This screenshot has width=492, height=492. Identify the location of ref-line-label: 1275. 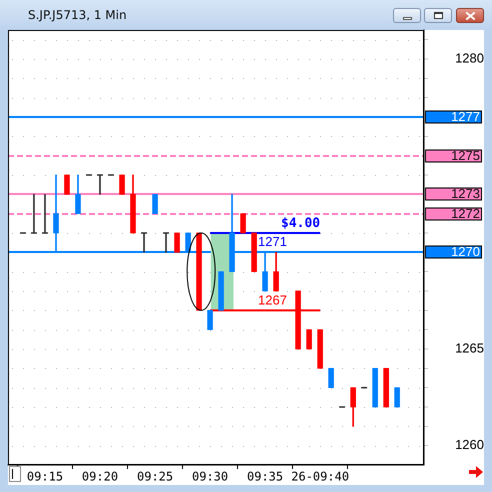
(465, 156).